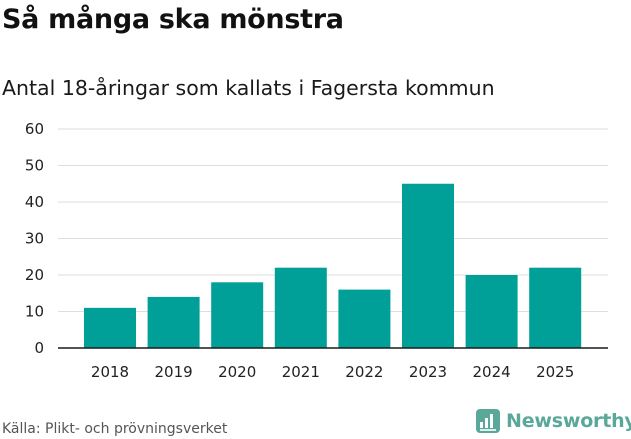 This screenshot has height=439, width=631. I want to click on bar-2025, so click(555, 307).